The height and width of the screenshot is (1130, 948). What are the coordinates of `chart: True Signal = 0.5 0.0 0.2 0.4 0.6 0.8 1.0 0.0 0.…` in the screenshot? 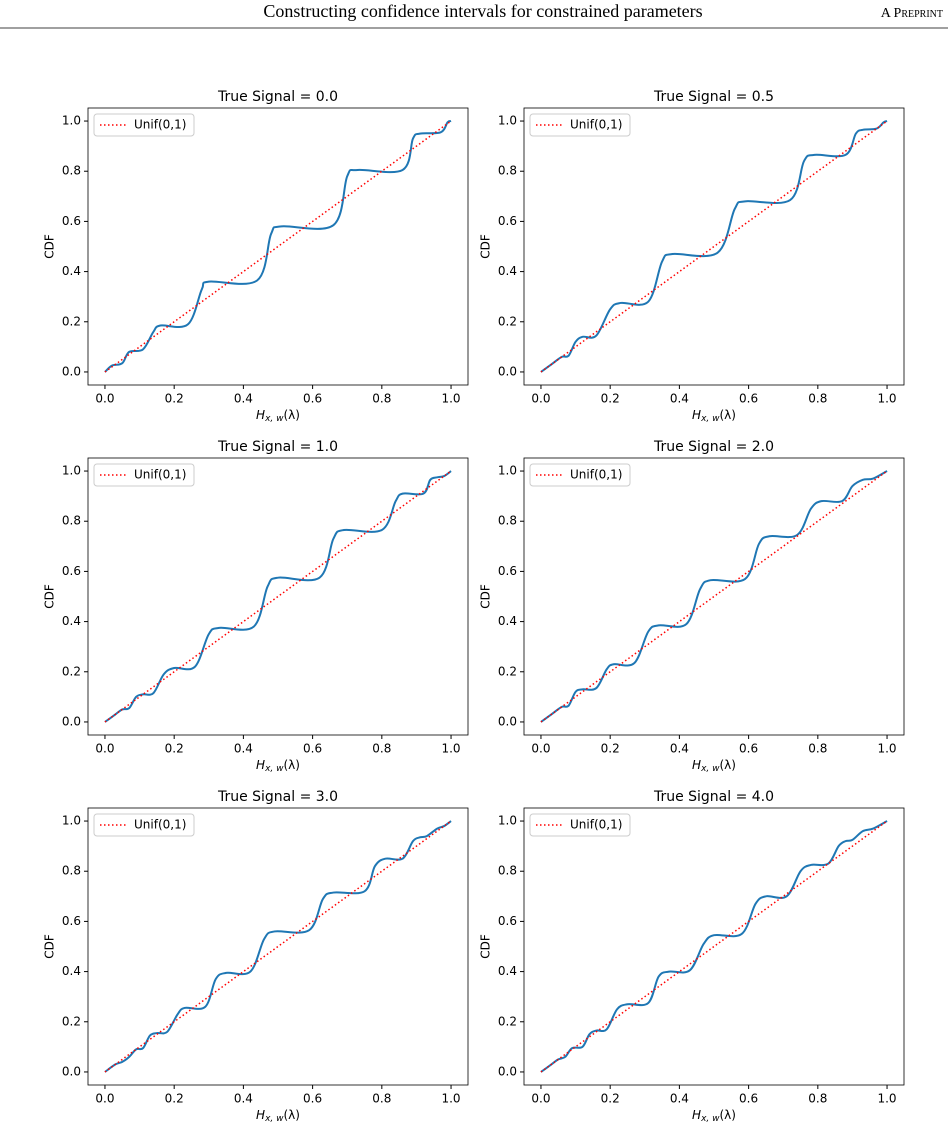 It's located at (692, 256).